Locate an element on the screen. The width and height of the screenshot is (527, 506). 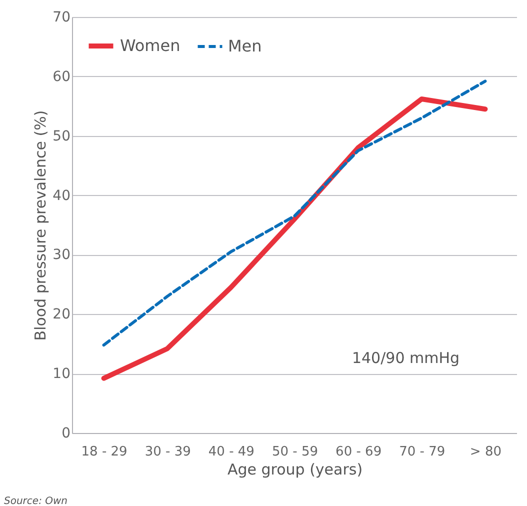
y-tick-label: 70 is located at coordinates (61, 18).